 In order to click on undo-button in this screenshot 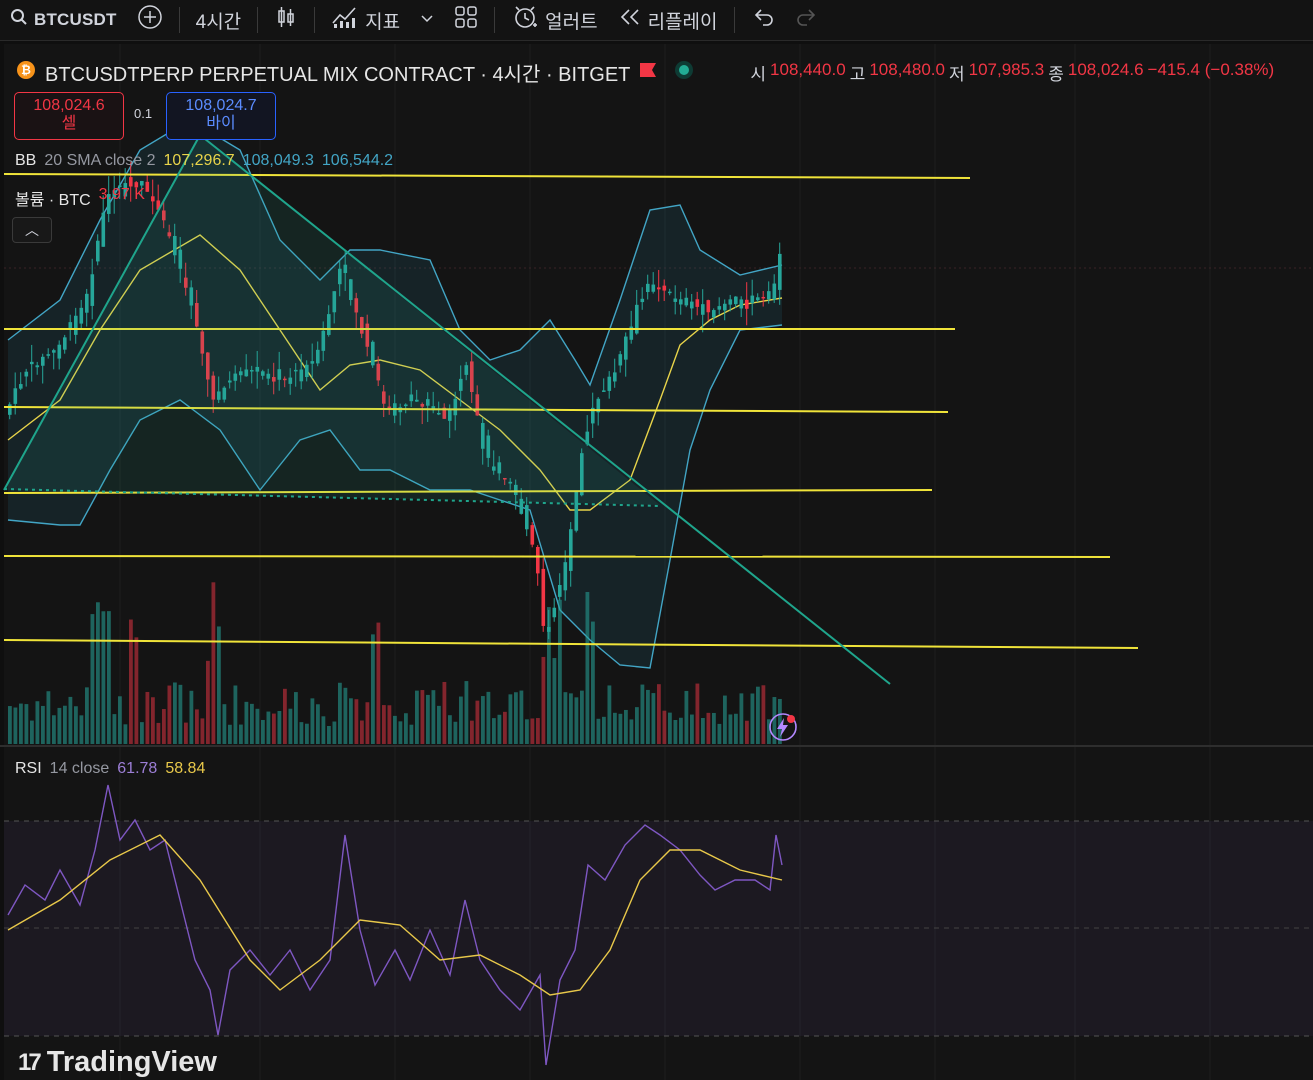, I will do `click(763, 20)`.